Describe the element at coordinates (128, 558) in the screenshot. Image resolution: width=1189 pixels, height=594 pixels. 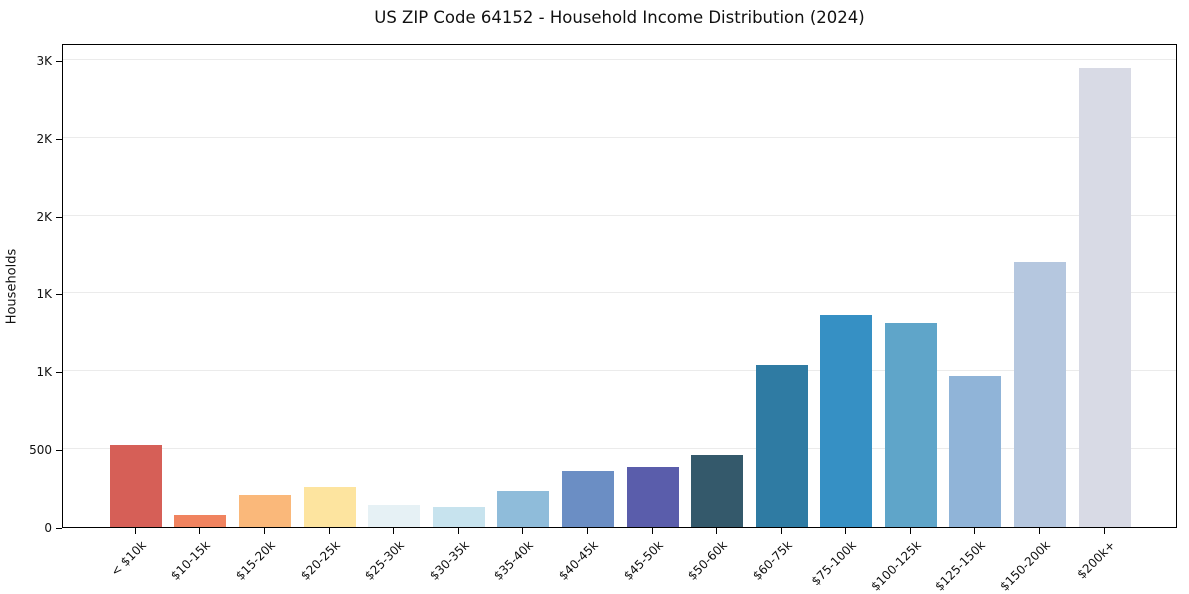
I see `x-tick-label: < $10k` at that location.